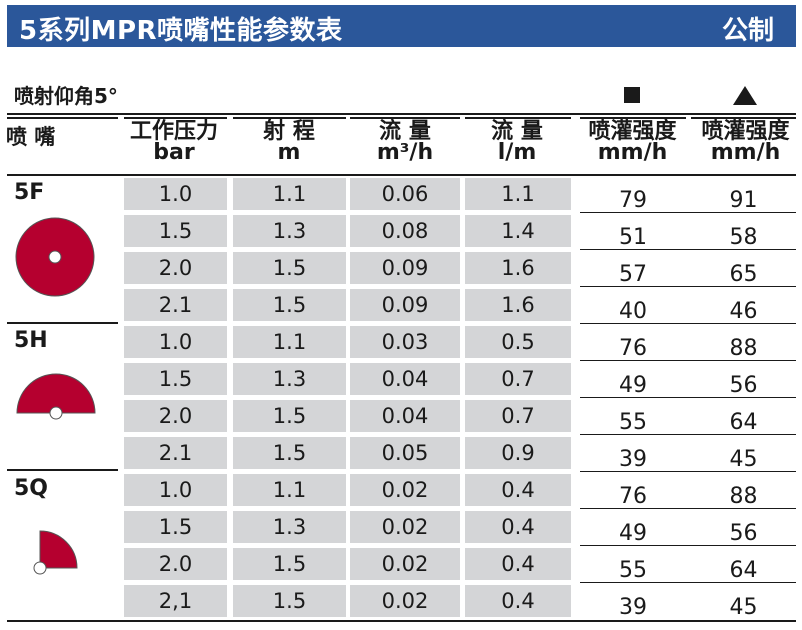 The image size is (802, 630). I want to click on table-cell-tri: 65, so click(743, 274).